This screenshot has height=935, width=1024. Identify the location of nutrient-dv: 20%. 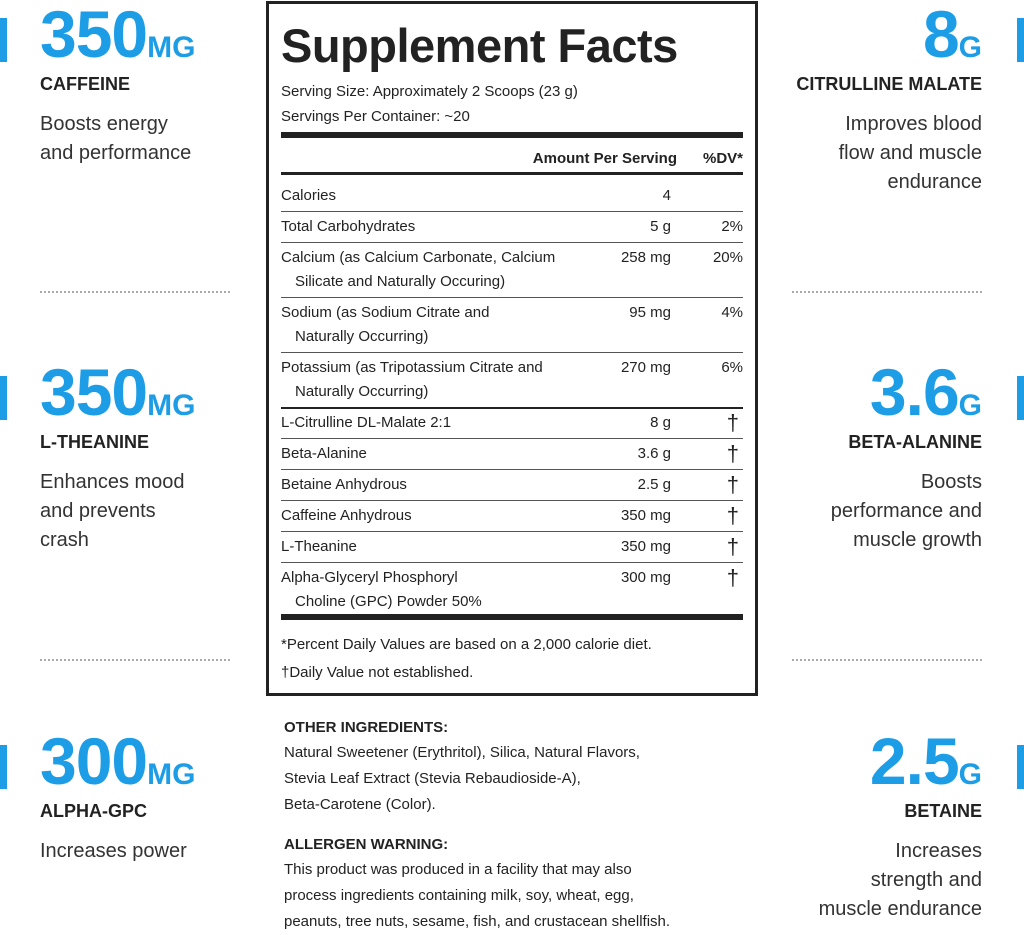
(727, 257).